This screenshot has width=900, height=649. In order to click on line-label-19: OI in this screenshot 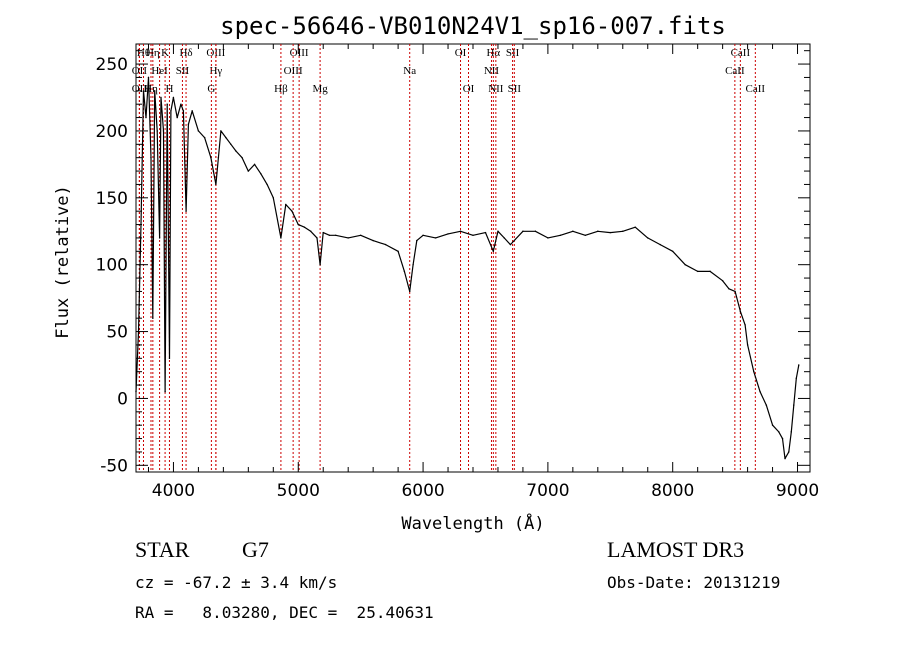, I will do `click(469, 89)`.